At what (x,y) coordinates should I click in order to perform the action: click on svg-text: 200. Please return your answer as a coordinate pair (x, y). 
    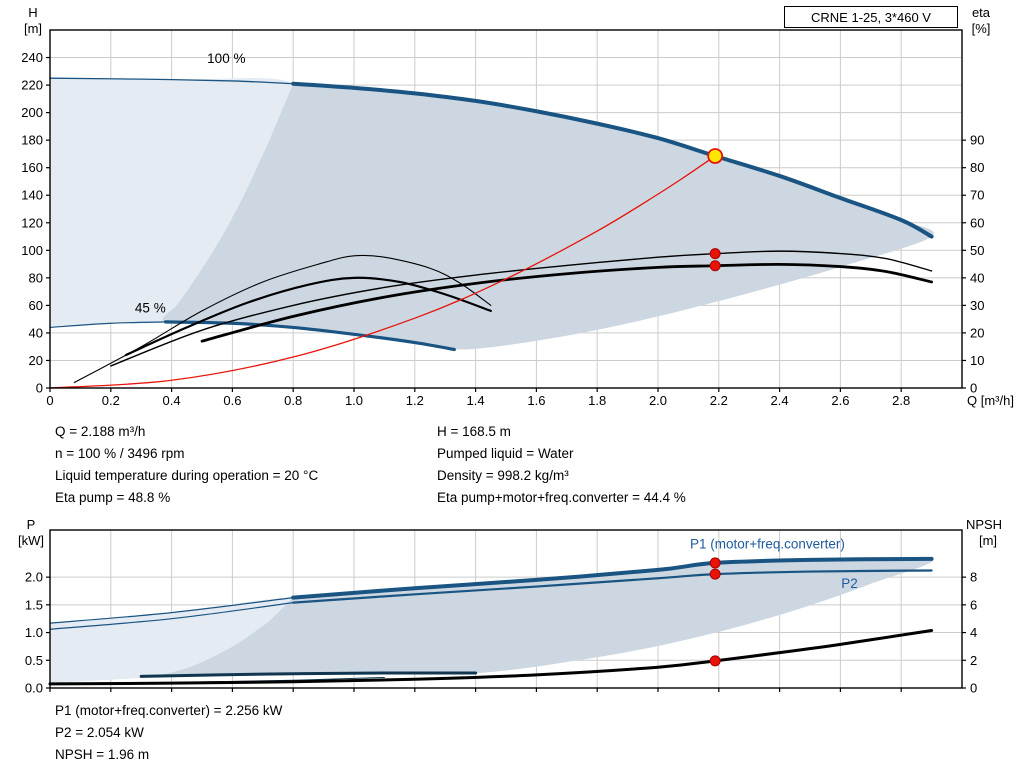
    Looking at the image, I should click on (32, 112).